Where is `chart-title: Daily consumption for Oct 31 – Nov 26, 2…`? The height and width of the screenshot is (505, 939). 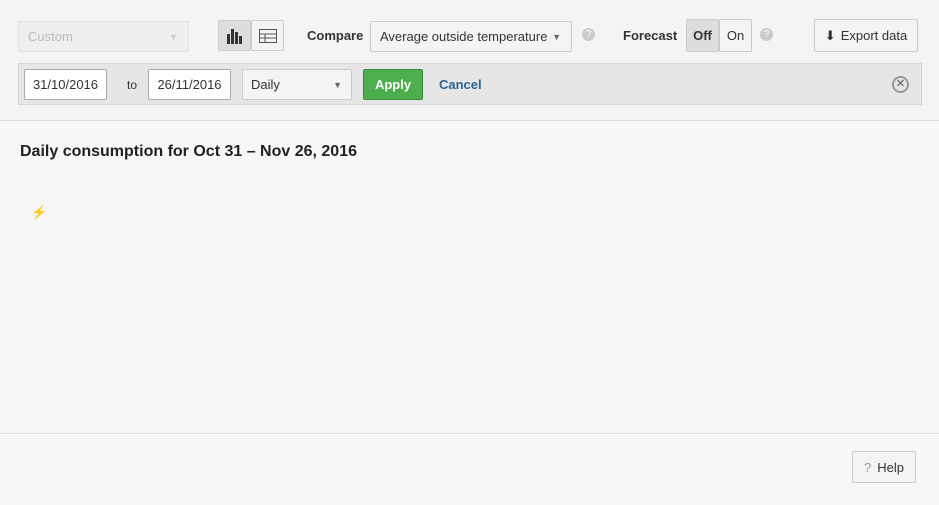
chart-title: Daily consumption for Oct 31 – Nov 26, 2… is located at coordinates (188, 151).